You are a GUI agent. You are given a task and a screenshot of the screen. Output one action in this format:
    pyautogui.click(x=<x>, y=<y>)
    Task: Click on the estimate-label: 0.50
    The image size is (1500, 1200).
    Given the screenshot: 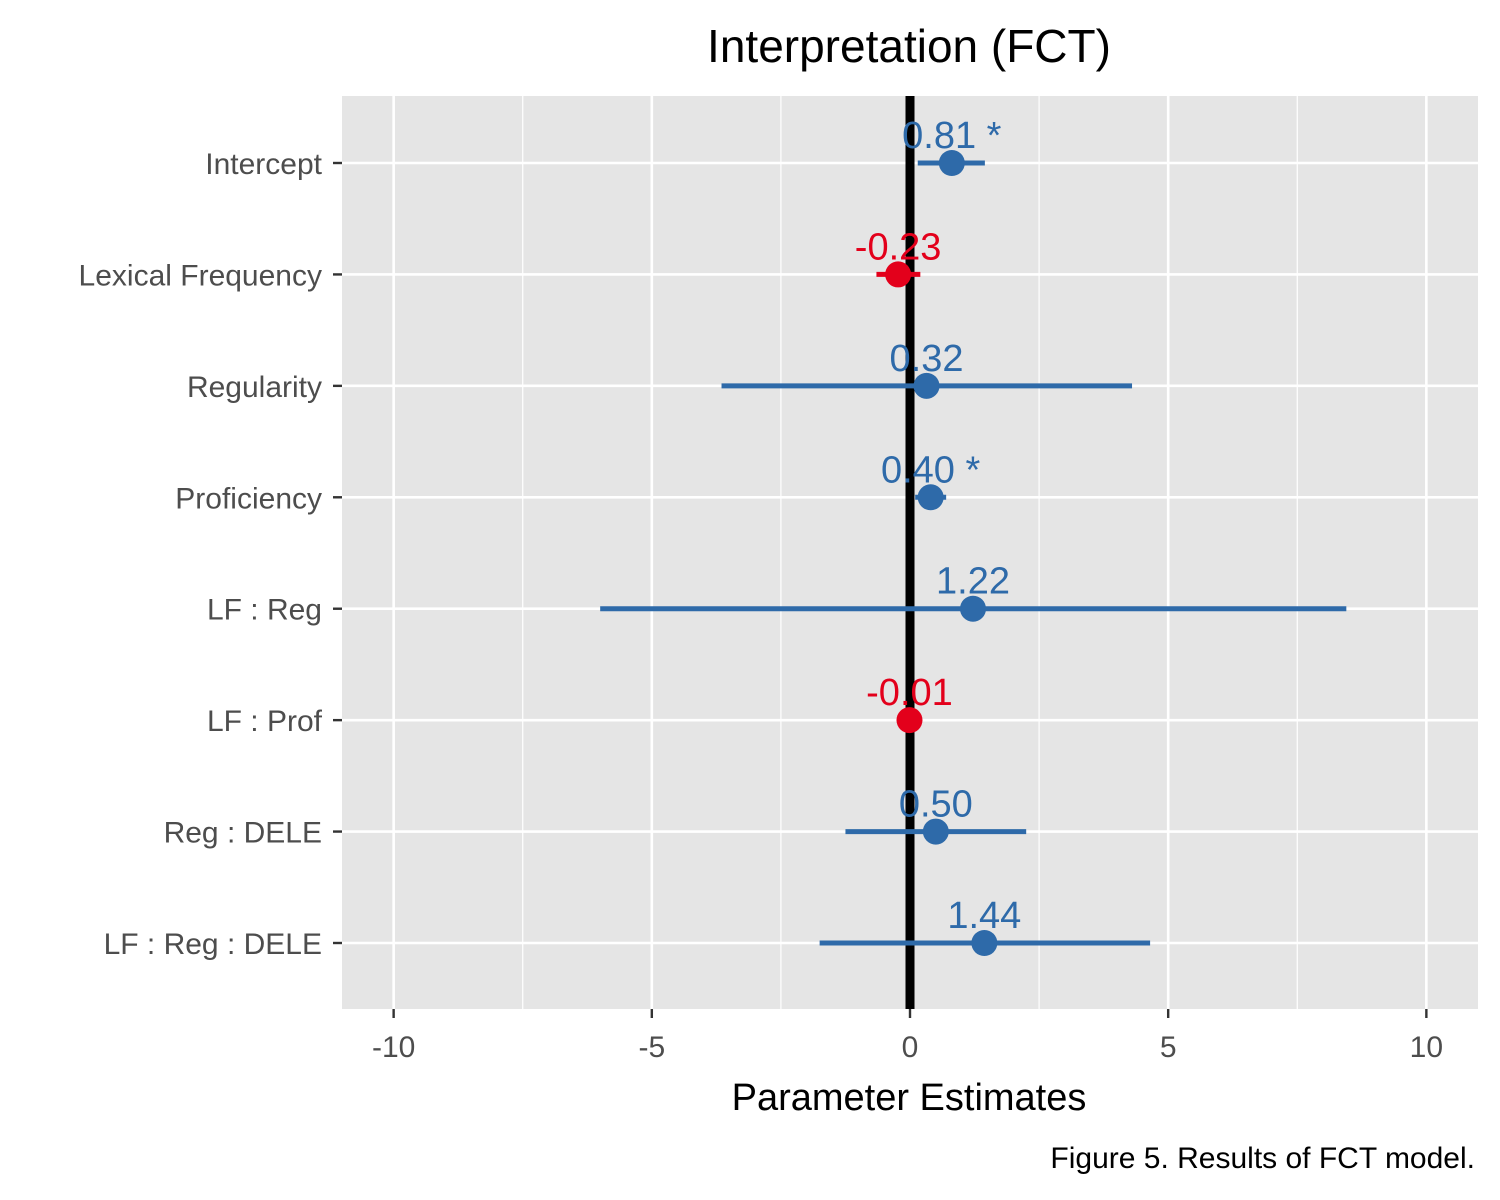 What is the action you would take?
    pyautogui.click(x=936, y=805)
    